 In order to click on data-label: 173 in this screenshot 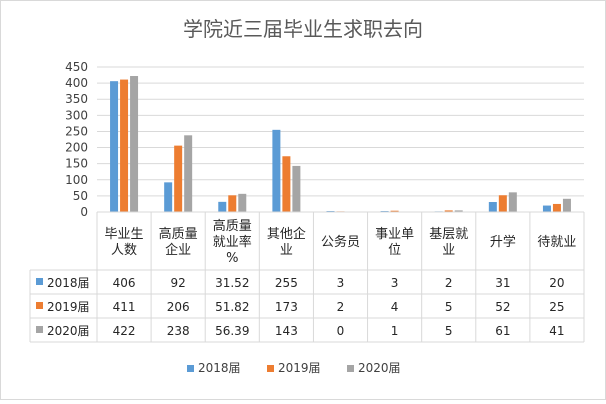, I will do `click(286, 307)`.